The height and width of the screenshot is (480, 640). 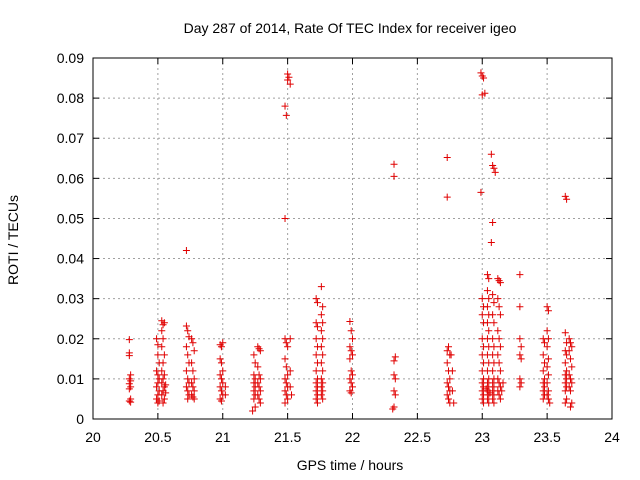 I want to click on y-tick-label: 0.07, so click(x=70, y=138).